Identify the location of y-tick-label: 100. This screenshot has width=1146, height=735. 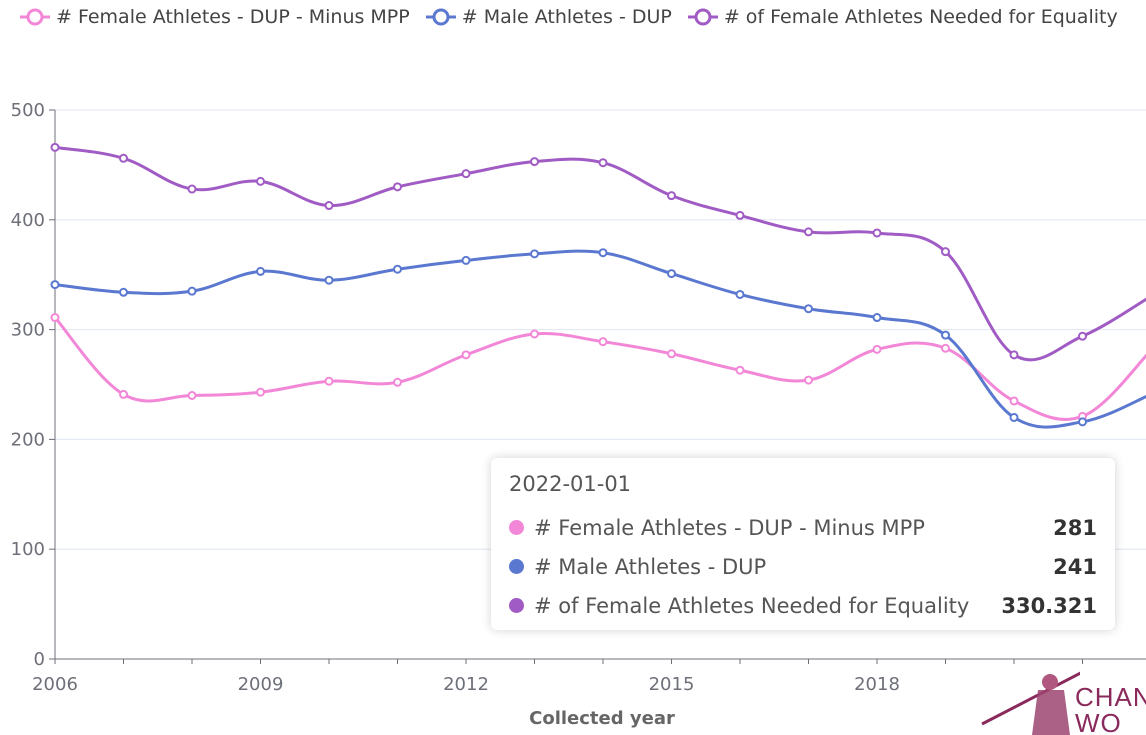
(28, 549).